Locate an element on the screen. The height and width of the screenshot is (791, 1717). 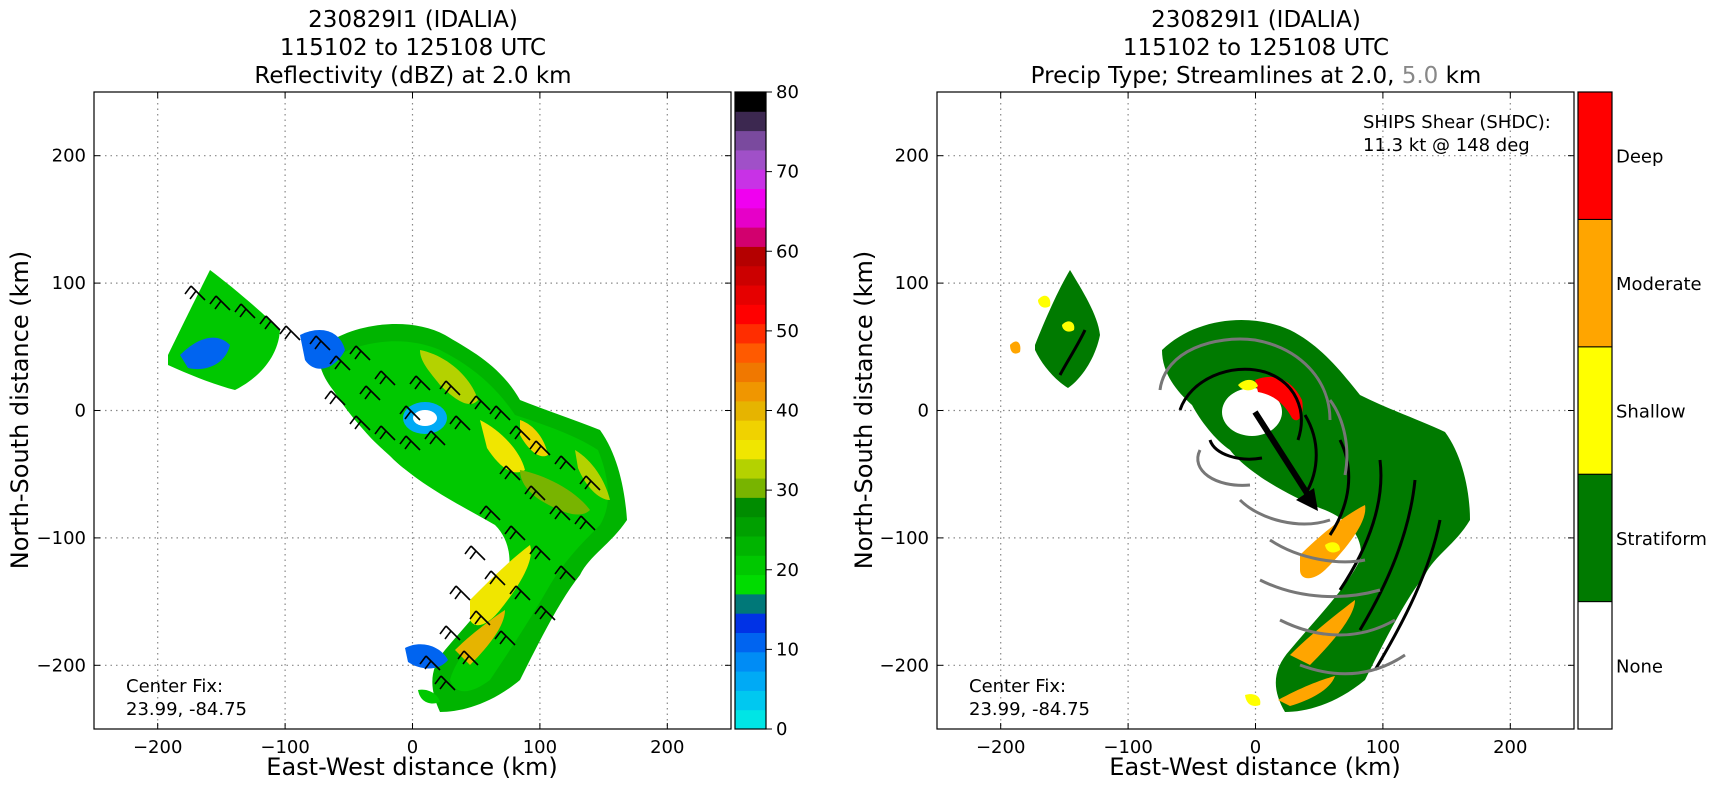
left-center-fix-label: Center Fix: is located at coordinates (174, 686).